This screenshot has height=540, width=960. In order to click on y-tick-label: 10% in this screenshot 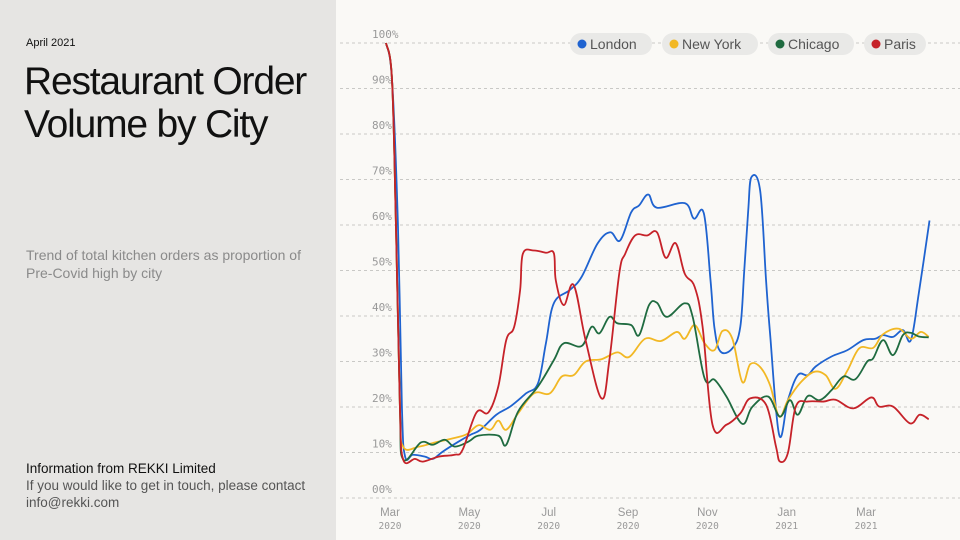, I will do `click(382, 444)`.